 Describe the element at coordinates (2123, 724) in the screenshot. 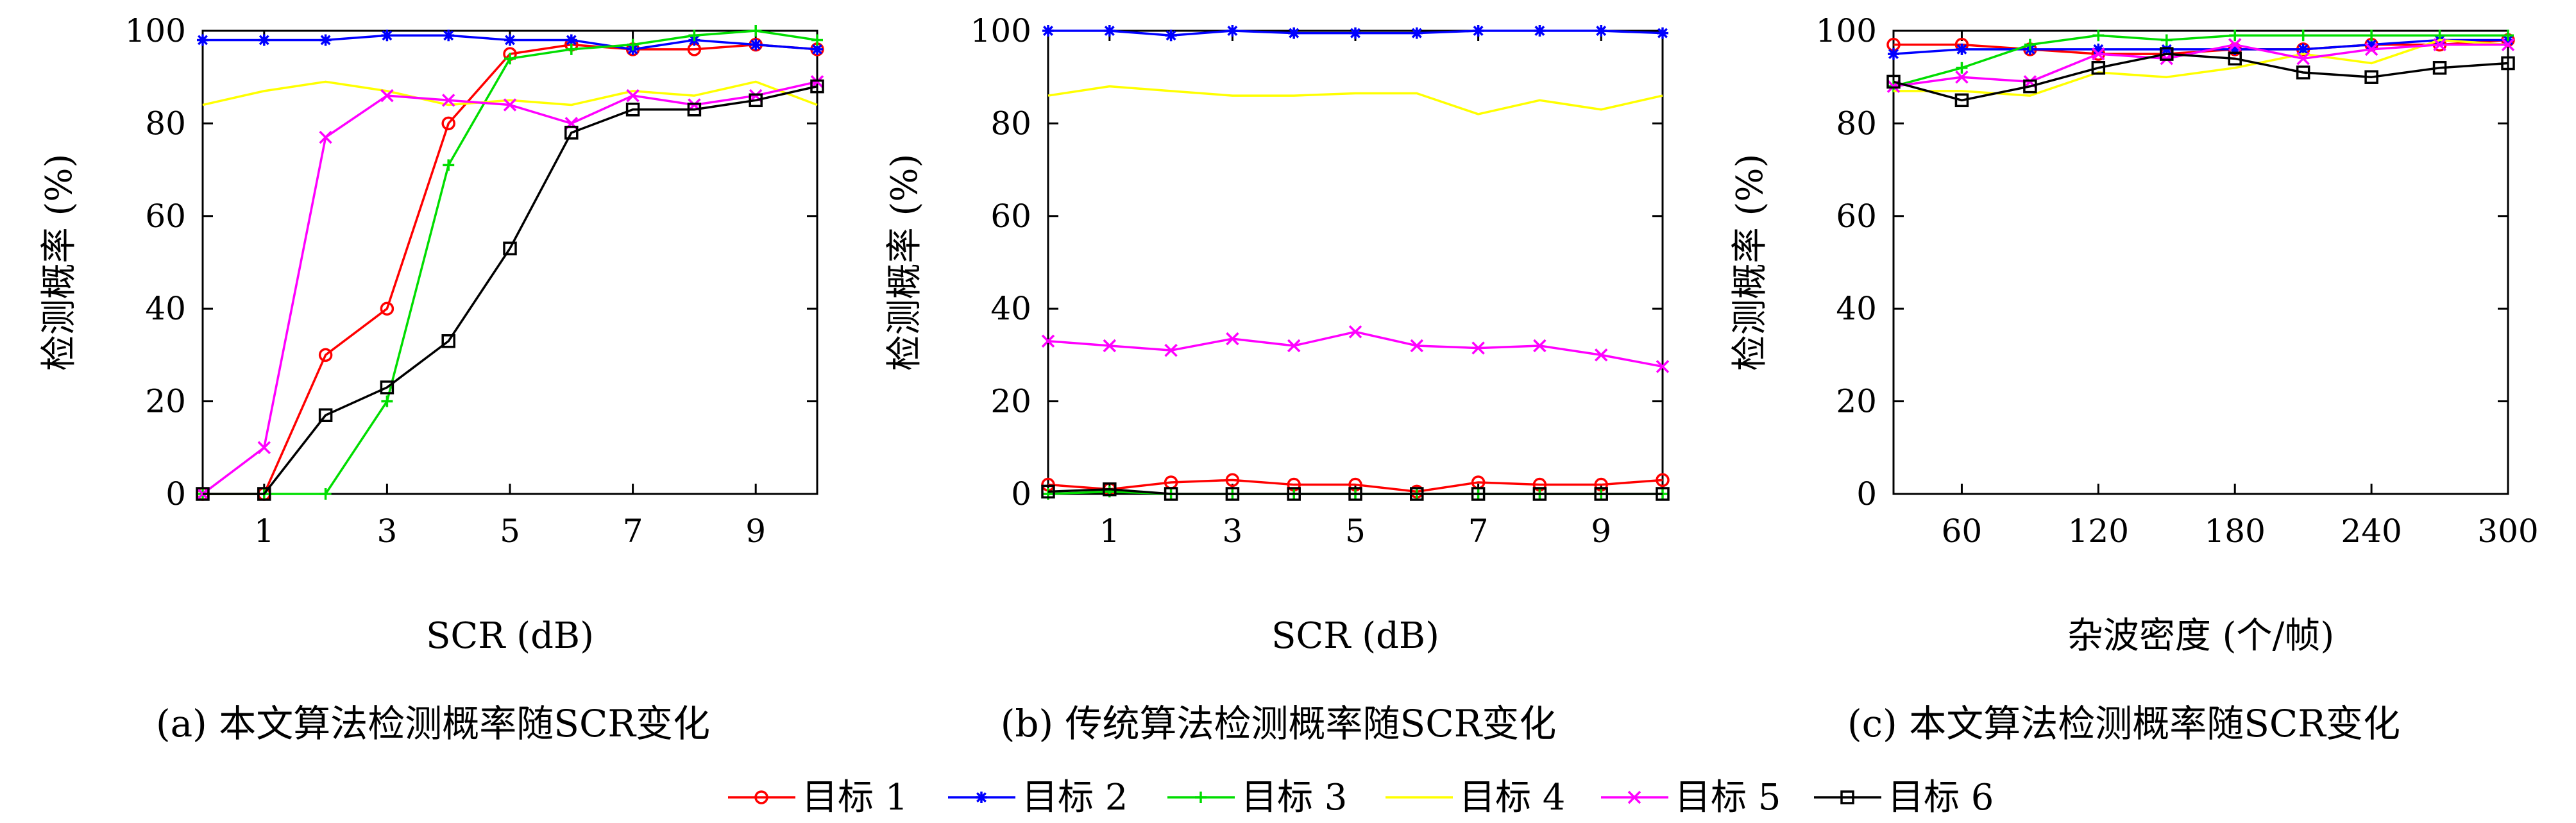

I see `panel-caption: (c) 本文算法检测概率随SCR变化` at that location.